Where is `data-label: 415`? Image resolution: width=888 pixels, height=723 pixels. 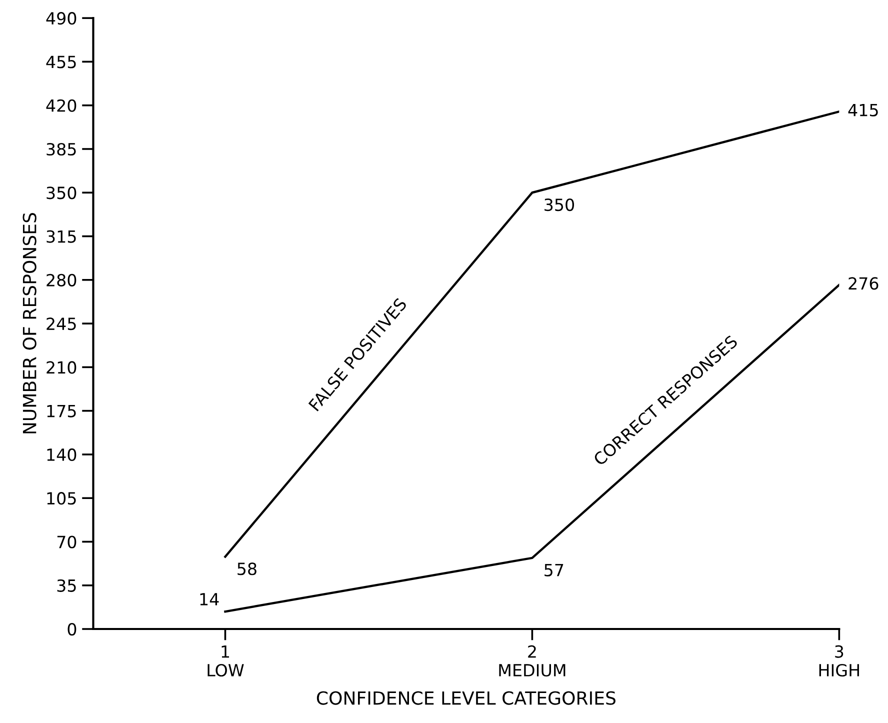
data-label: 415 is located at coordinates (863, 110).